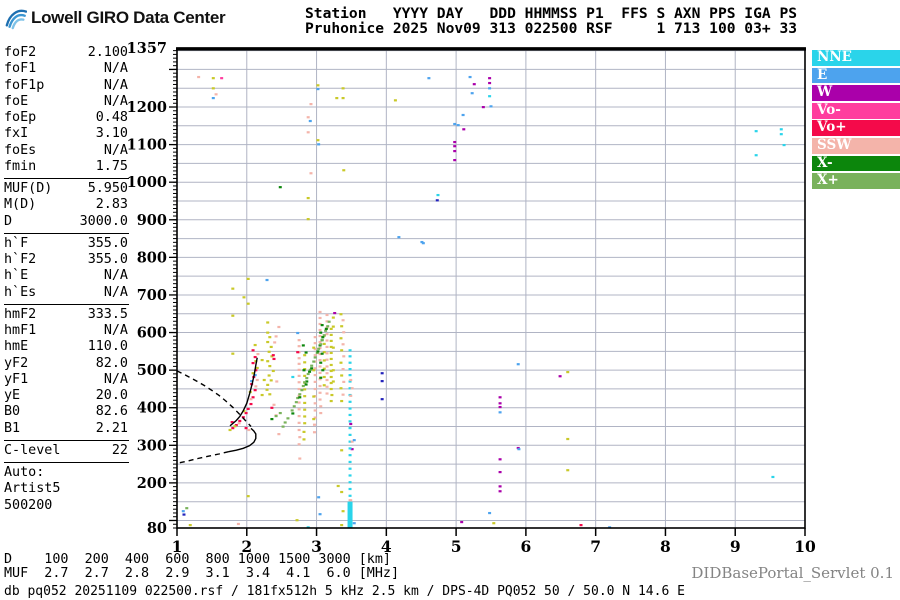  What do you see at coordinates (16, 243) in the screenshot?
I see `param-name: h`F` at bounding box center [16, 243].